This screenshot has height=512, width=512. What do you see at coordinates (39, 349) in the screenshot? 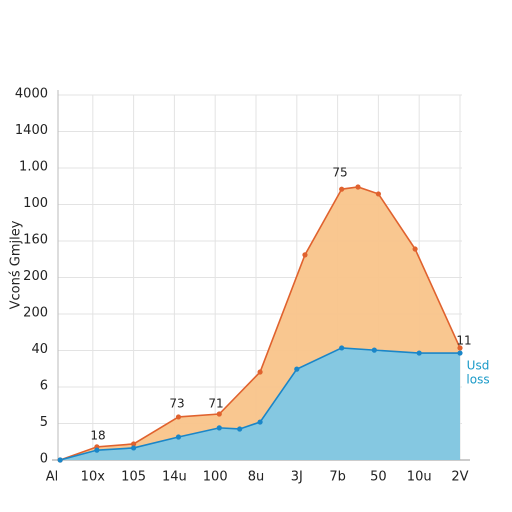
I see `y-tick-label: 40` at bounding box center [39, 349].